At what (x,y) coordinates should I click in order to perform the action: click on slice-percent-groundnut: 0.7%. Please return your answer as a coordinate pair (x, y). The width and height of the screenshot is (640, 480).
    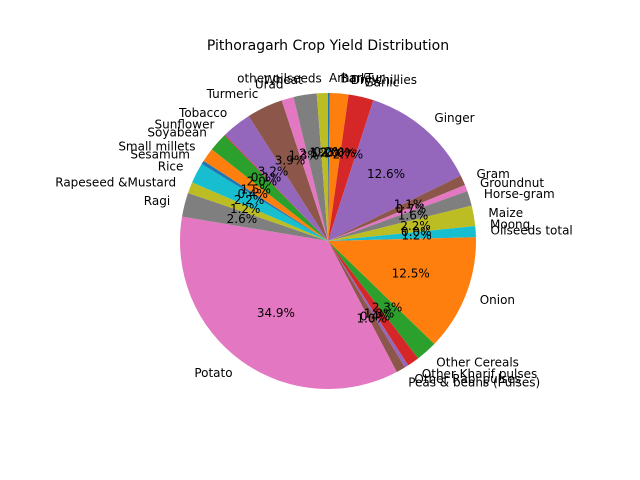
    Looking at the image, I should click on (411, 209).